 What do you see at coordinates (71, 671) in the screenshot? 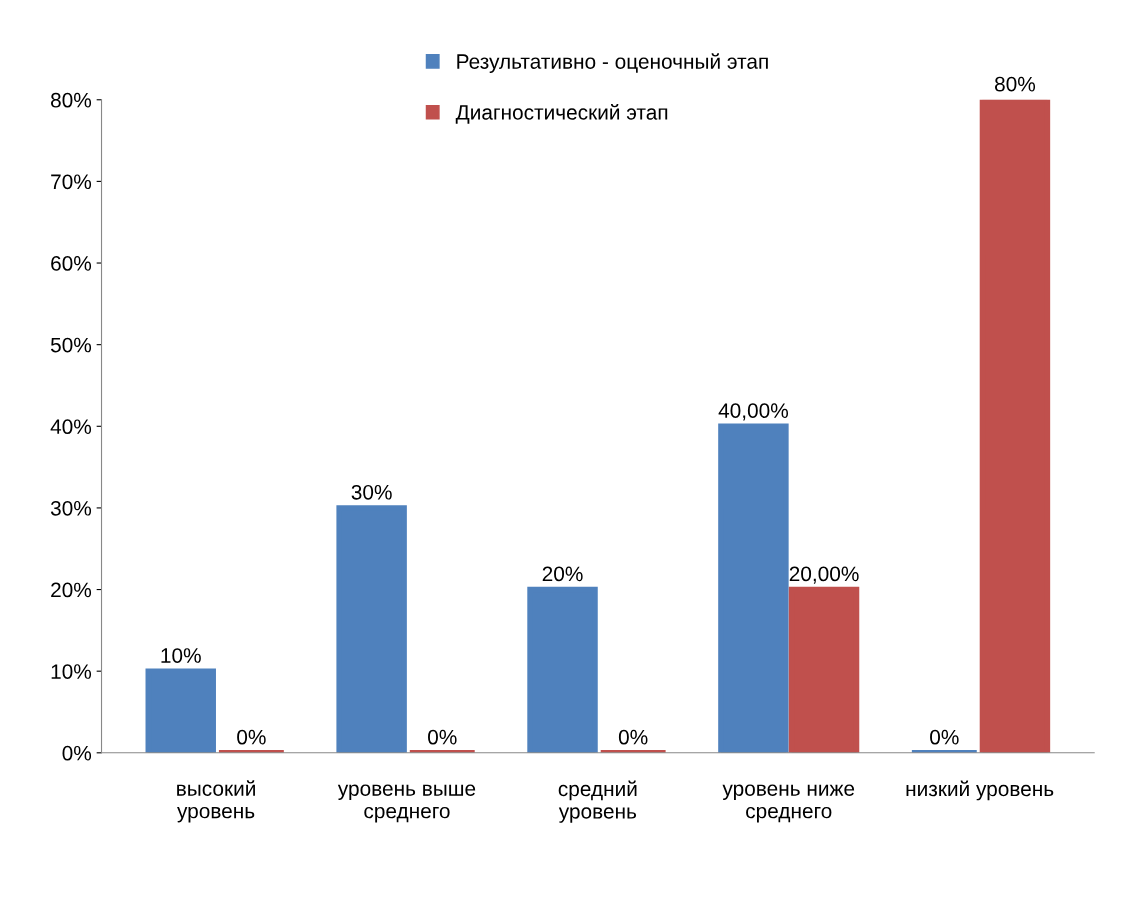
I see `y-tick-label: 10%` at bounding box center [71, 671].